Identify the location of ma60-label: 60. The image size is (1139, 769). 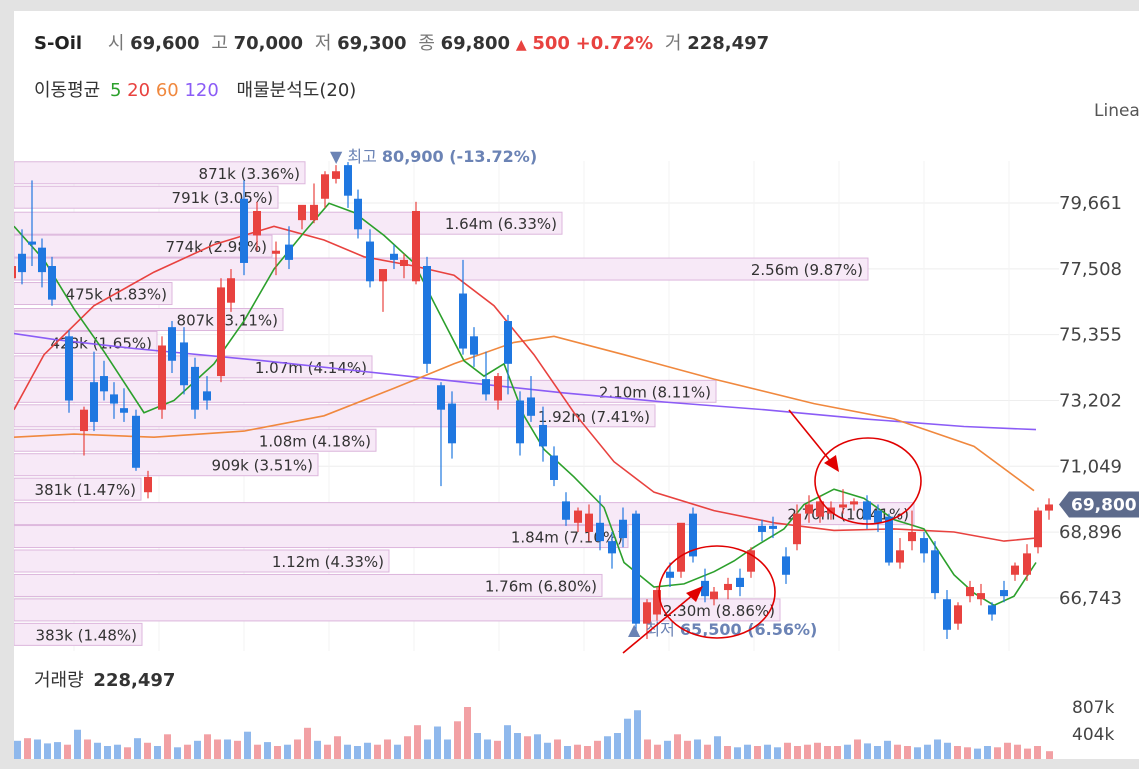
(167, 90).